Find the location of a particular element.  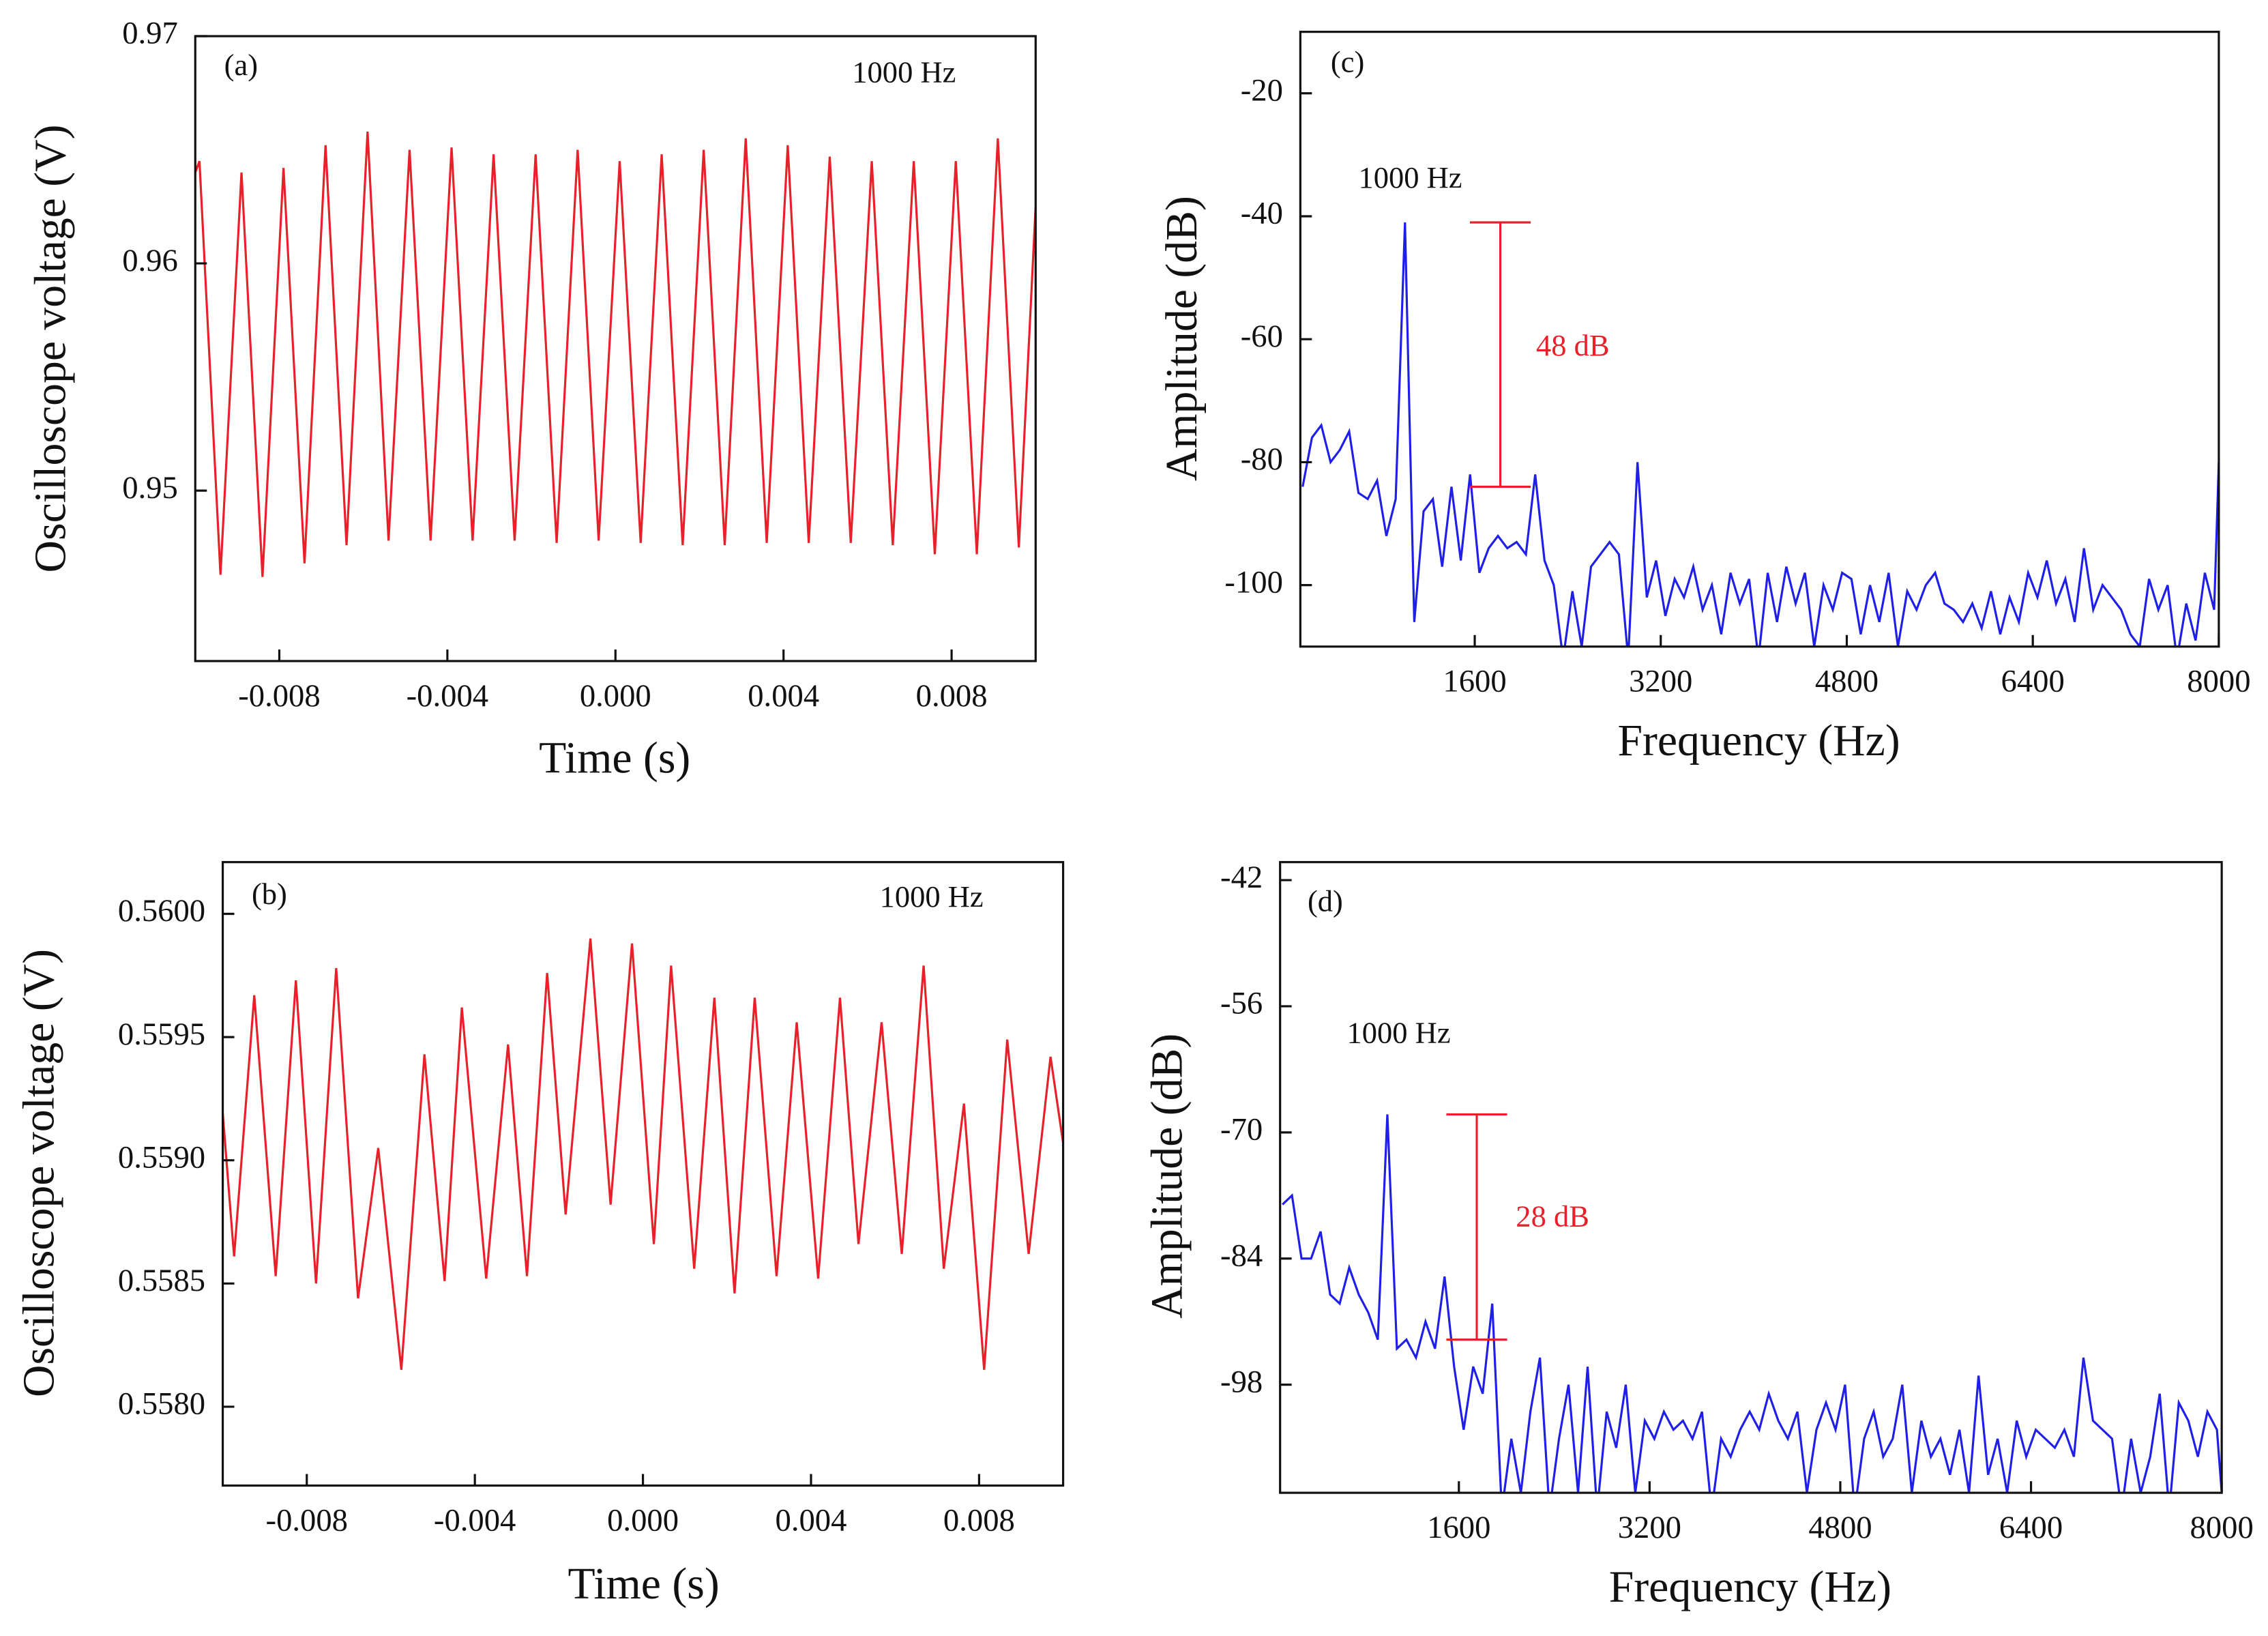

y-tick-label: -20 is located at coordinates (1262, 90).